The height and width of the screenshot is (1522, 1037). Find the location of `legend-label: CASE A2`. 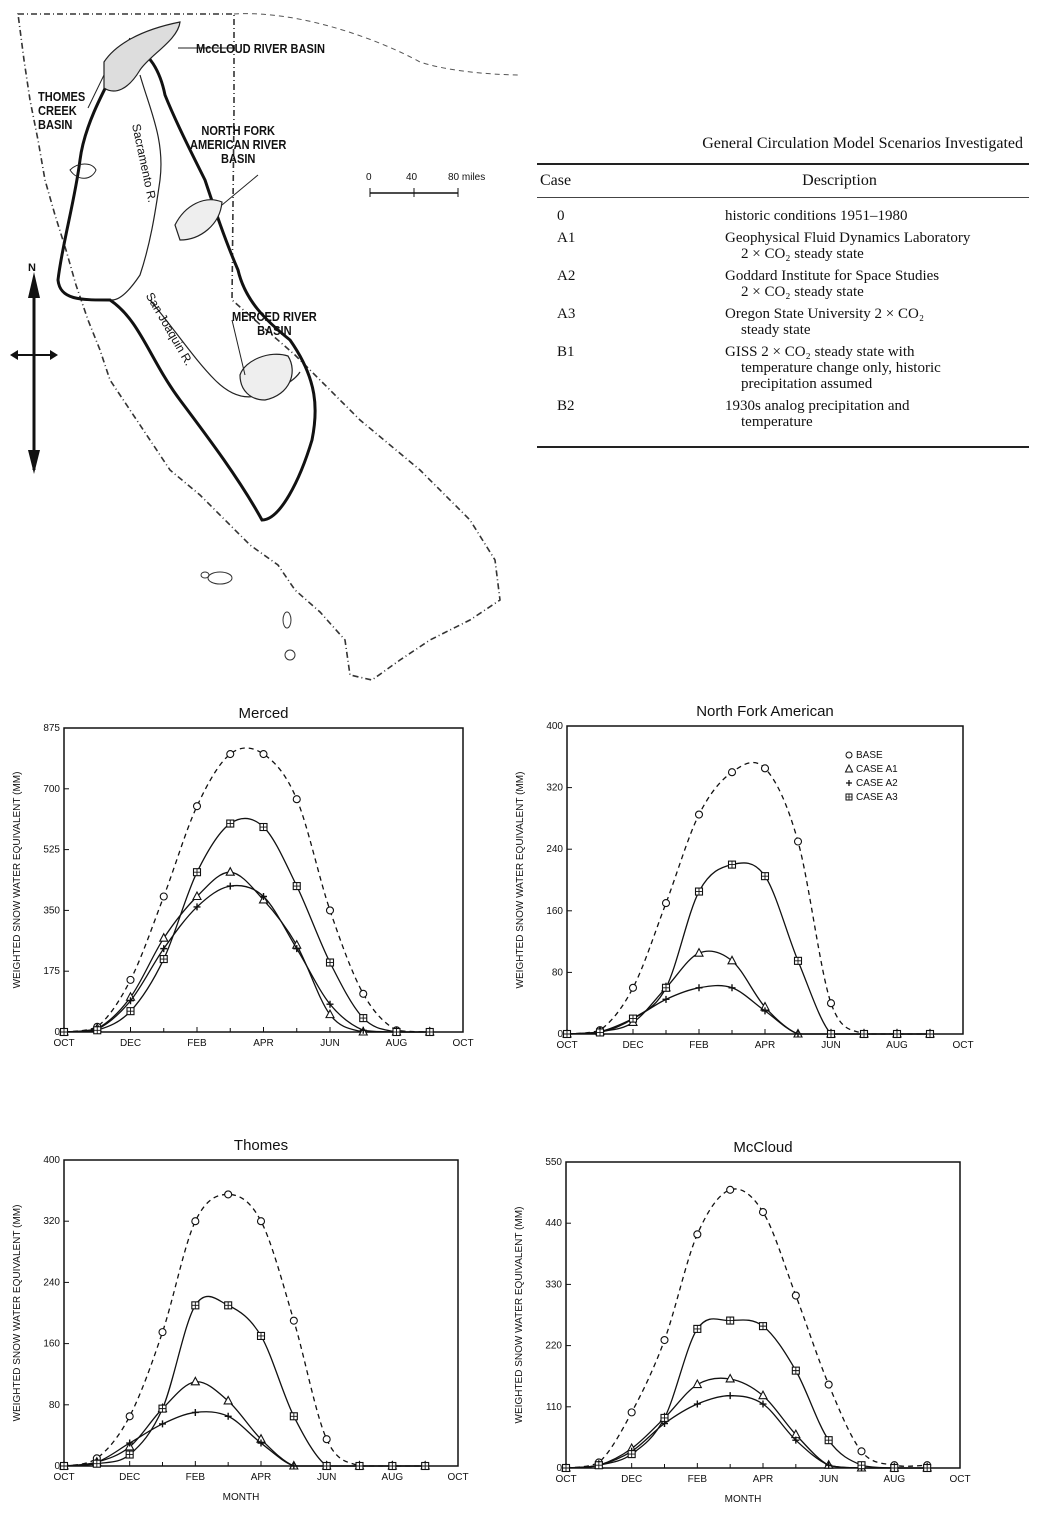

legend-label: CASE A2 is located at coordinates (877, 783).